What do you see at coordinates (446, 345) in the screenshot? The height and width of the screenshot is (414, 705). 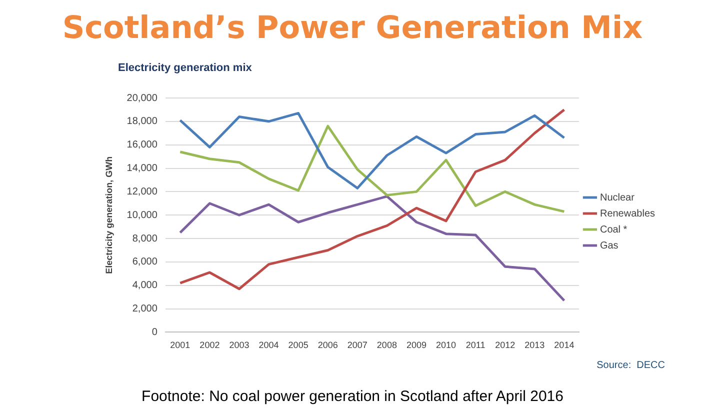 I see `x-tick-label: 2010` at bounding box center [446, 345].